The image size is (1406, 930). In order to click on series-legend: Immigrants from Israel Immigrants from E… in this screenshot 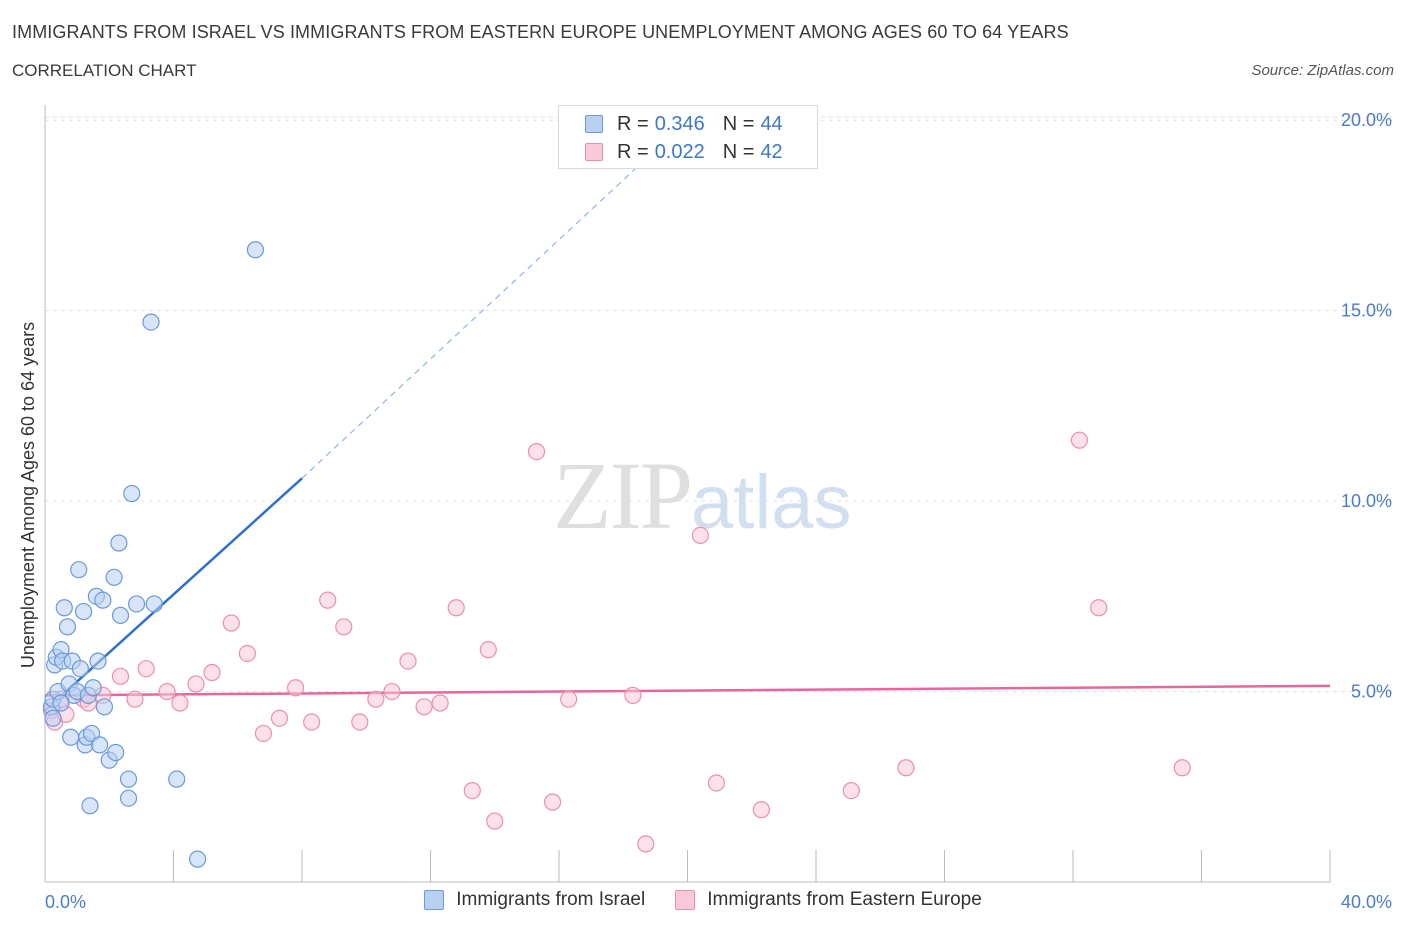, I will do `click(703, 900)`.